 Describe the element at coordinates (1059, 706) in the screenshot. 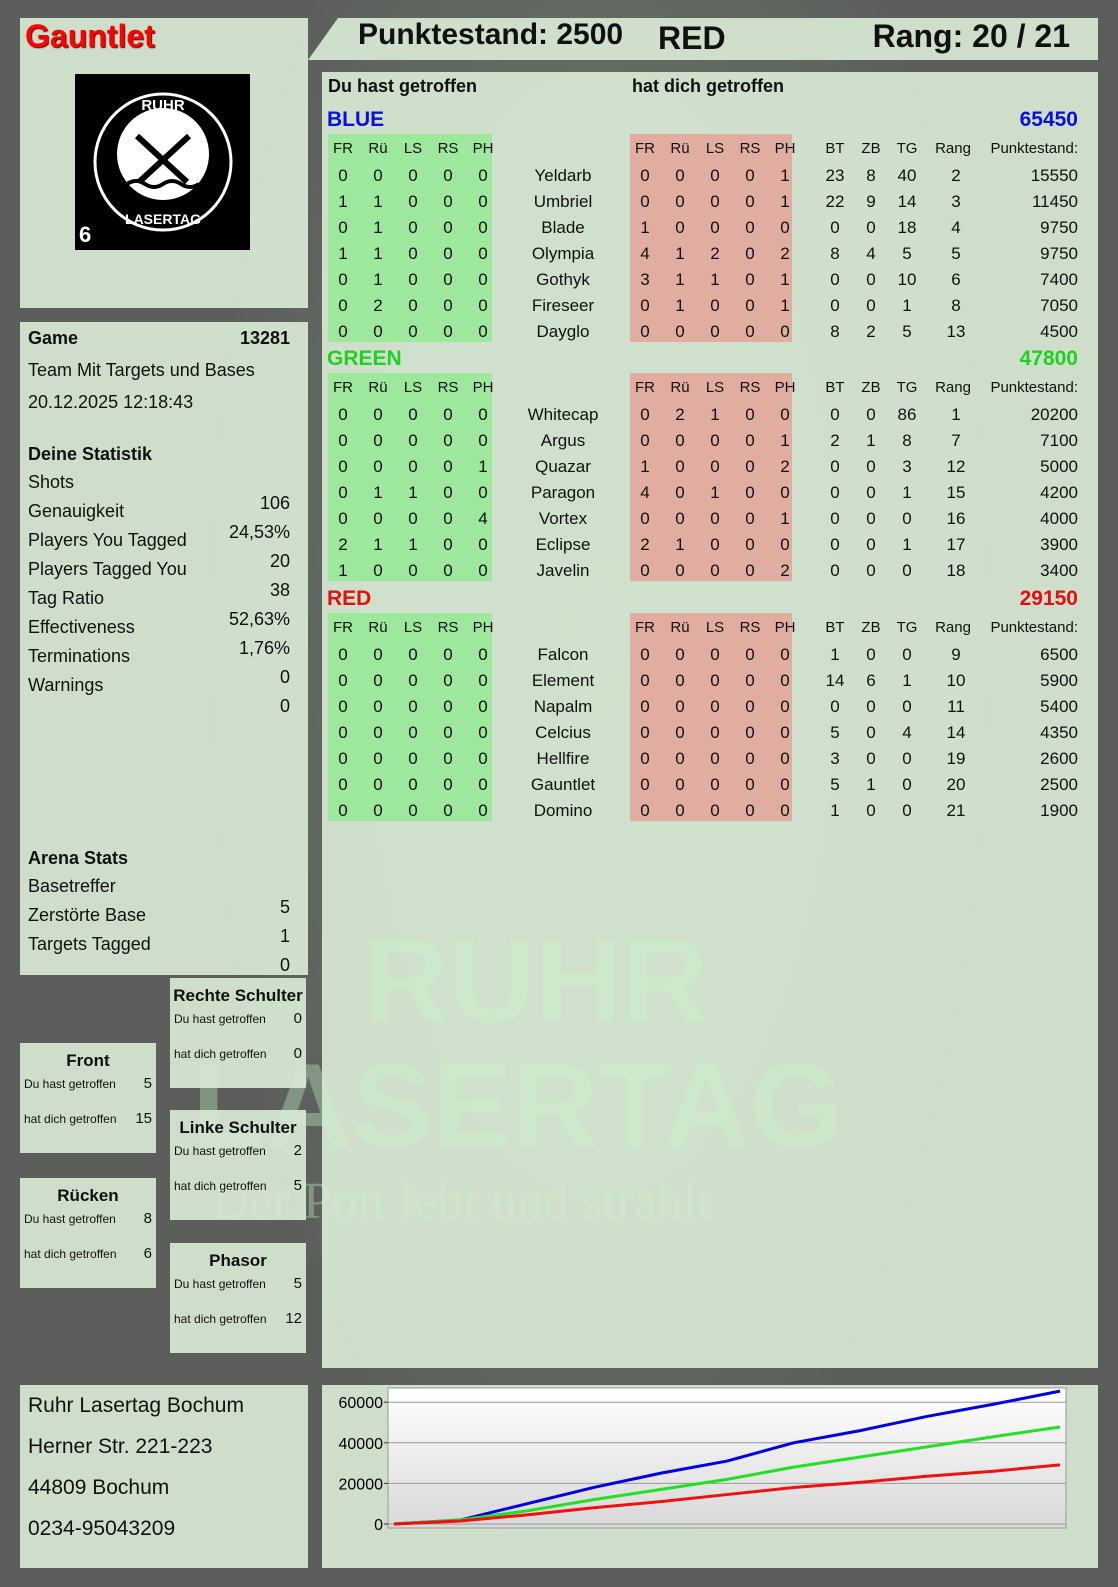

I see `player-score: 5400` at that location.